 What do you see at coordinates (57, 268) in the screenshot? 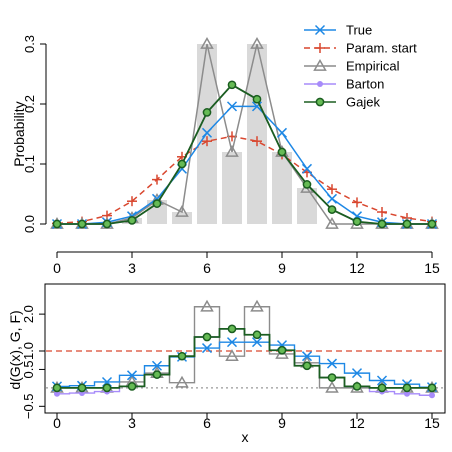
I see `top-x-tick-label-0: 0` at bounding box center [57, 268].